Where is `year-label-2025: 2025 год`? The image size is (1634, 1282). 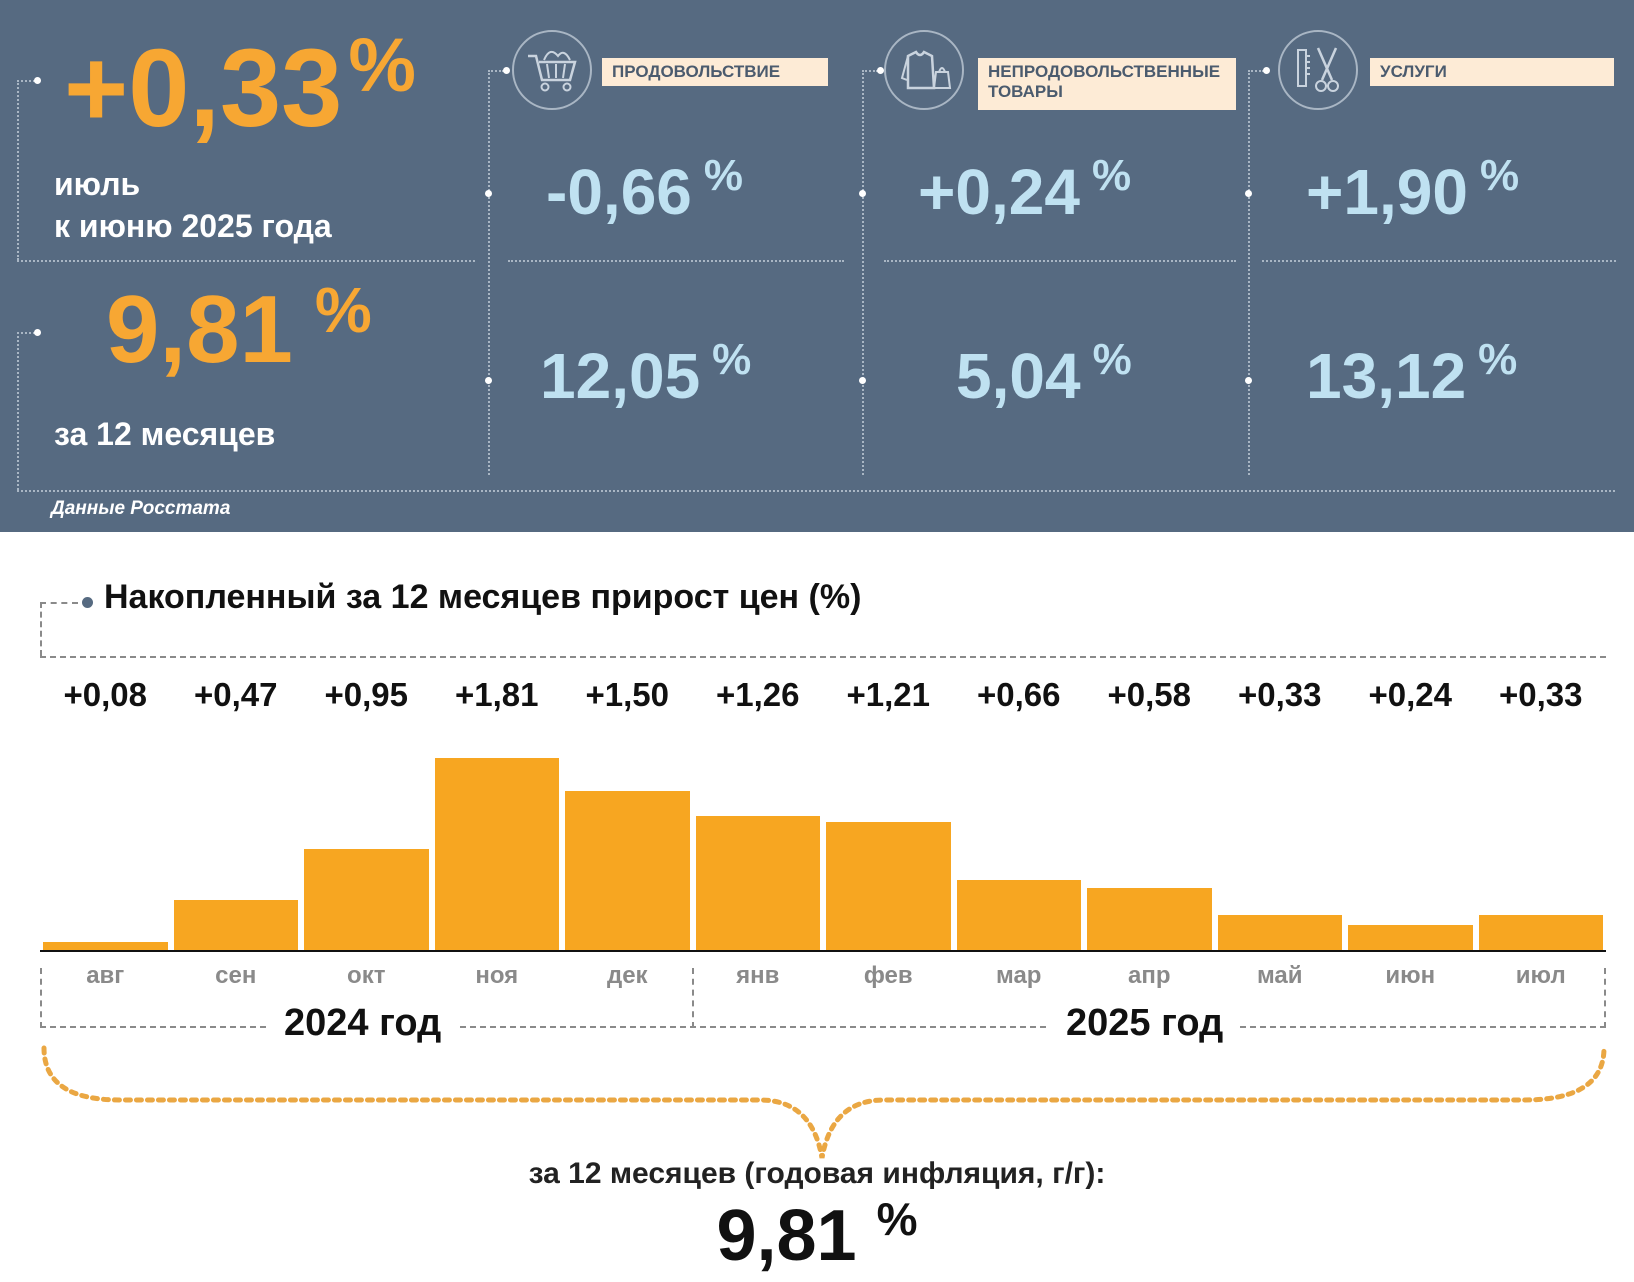
year-label-2025: 2025 год is located at coordinates (1145, 1023).